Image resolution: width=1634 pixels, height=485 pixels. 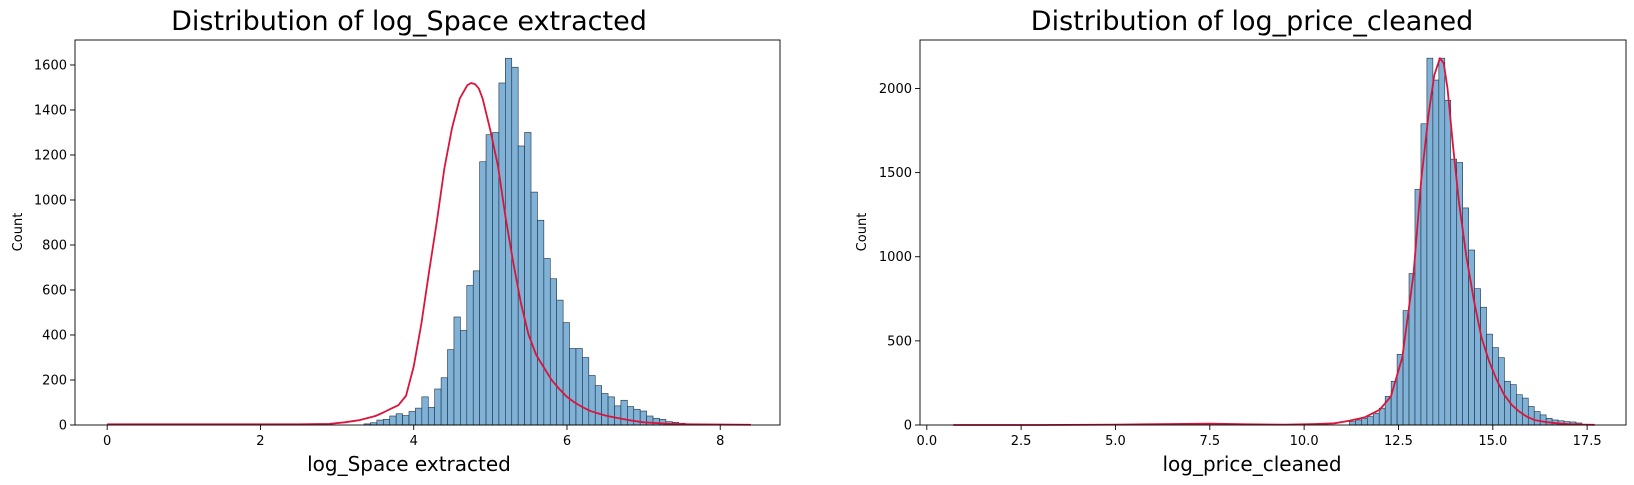 I want to click on y-tick-label: 1200, so click(x=50, y=155).